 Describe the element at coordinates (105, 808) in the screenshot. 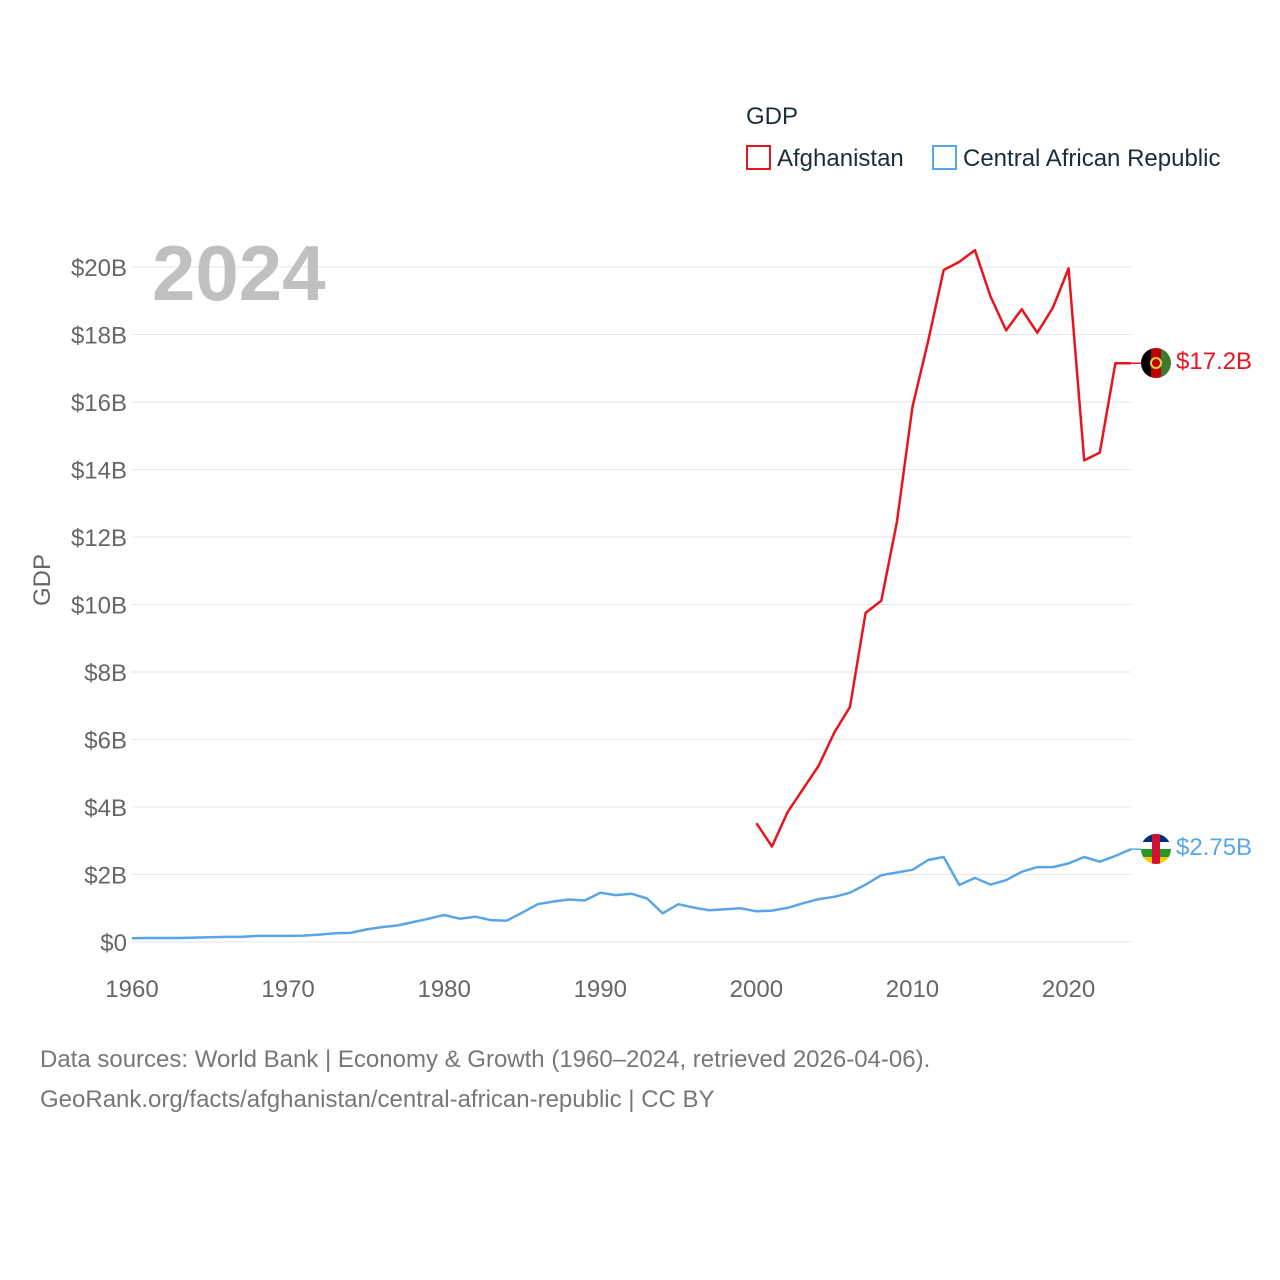

I see `y-tick-label: $4B` at that location.